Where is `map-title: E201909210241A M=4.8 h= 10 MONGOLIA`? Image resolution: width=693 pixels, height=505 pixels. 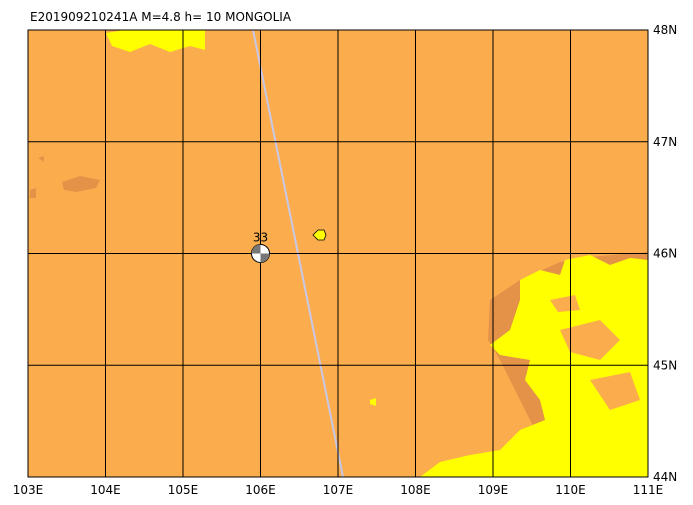
map-title: E201909210241A M=4.8 h= 10 MONGOLIA is located at coordinates (161, 17).